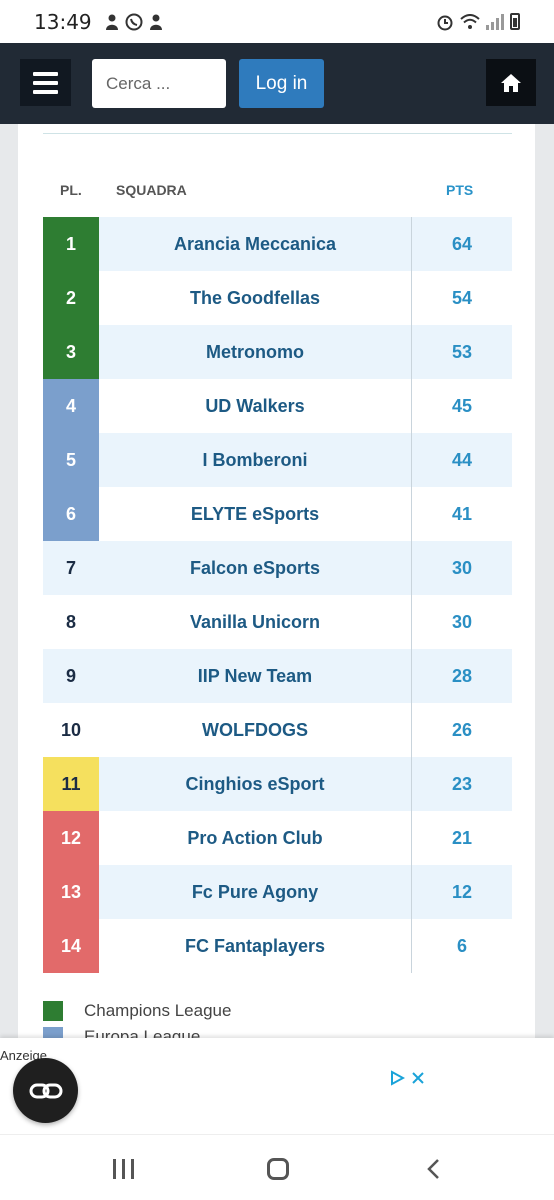 The height and width of the screenshot is (1200, 554). What do you see at coordinates (71, 838) in the screenshot?
I see `position-cell: 12` at bounding box center [71, 838].